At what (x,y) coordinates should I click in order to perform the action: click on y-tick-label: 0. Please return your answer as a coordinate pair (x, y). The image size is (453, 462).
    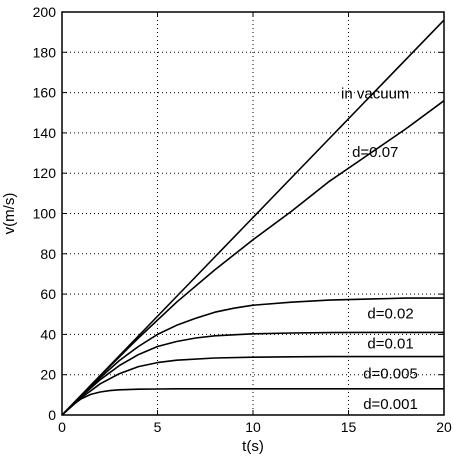
    Looking at the image, I should click on (52, 415).